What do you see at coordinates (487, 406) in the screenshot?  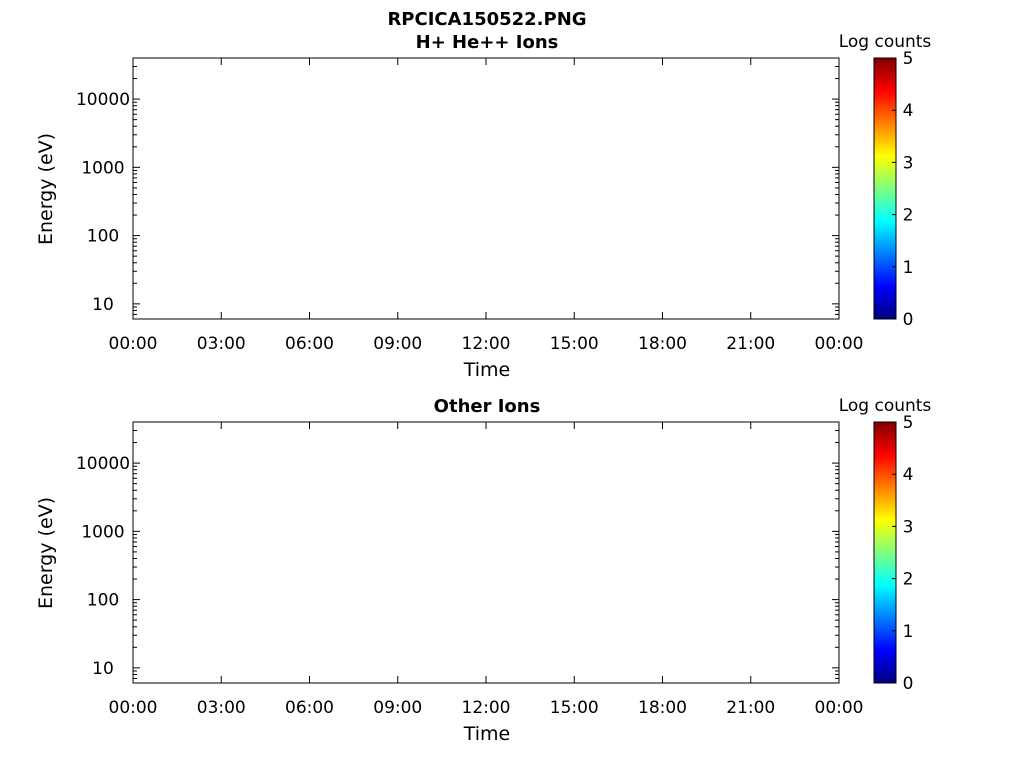 I see `panel-title: Other Ions` at bounding box center [487, 406].